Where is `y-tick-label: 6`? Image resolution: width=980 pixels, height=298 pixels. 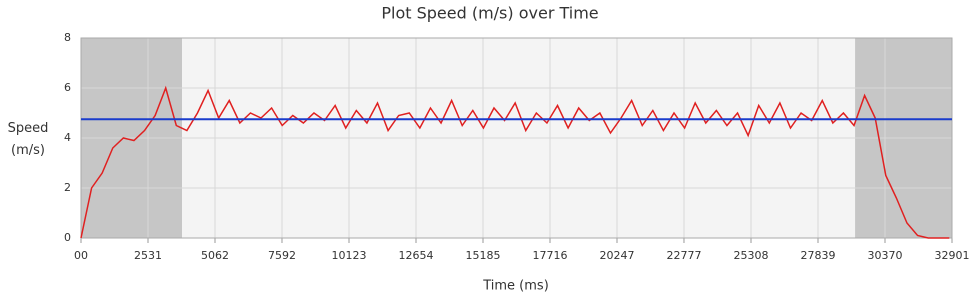
y-tick-label: 6 is located at coordinates (67, 87).